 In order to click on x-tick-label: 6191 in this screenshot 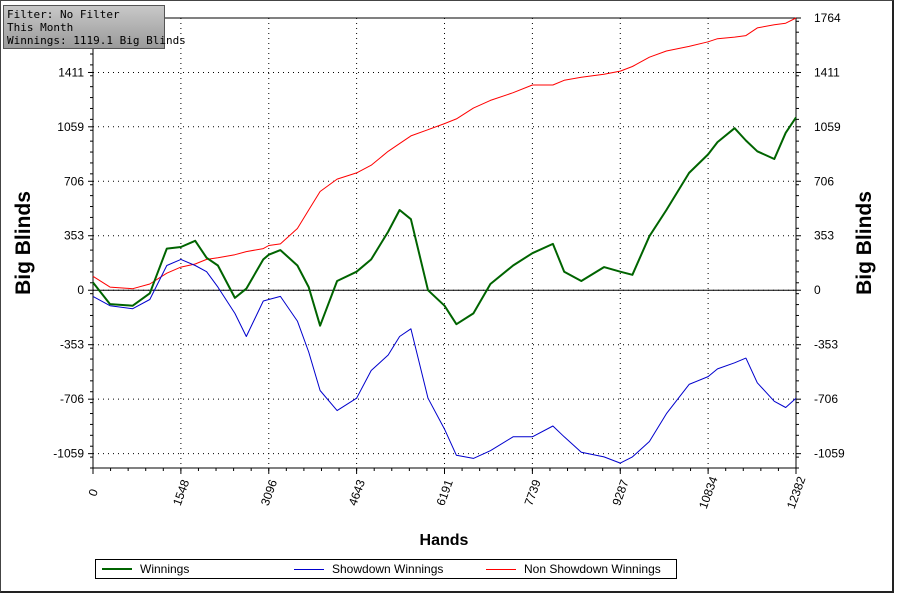, I will do `click(445, 492)`.